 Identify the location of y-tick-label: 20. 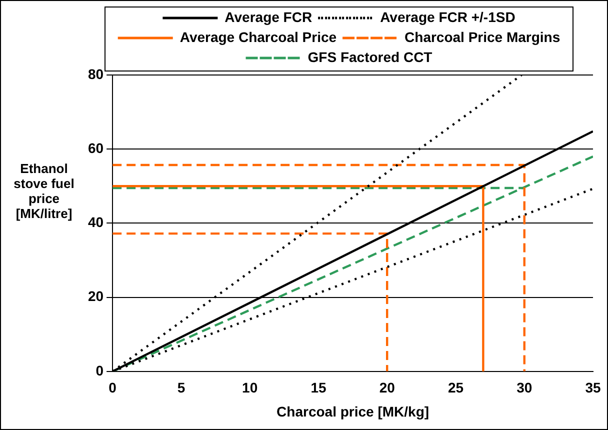
(96, 296).